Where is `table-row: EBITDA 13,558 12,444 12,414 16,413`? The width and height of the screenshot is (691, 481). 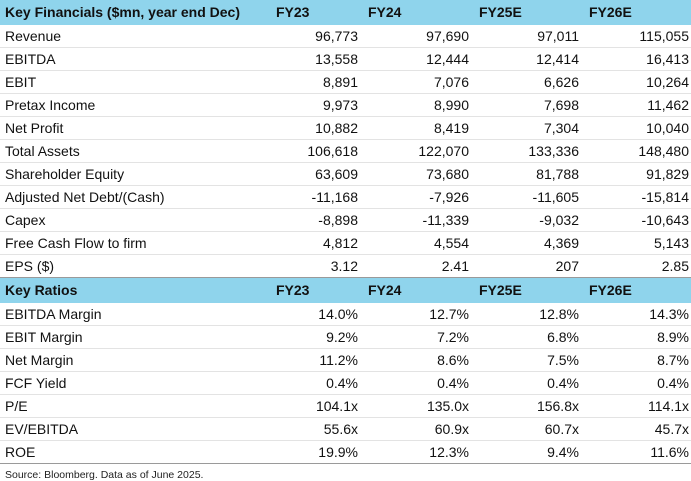 table-row: EBITDA 13,558 12,444 12,414 16,413 is located at coordinates (345, 59).